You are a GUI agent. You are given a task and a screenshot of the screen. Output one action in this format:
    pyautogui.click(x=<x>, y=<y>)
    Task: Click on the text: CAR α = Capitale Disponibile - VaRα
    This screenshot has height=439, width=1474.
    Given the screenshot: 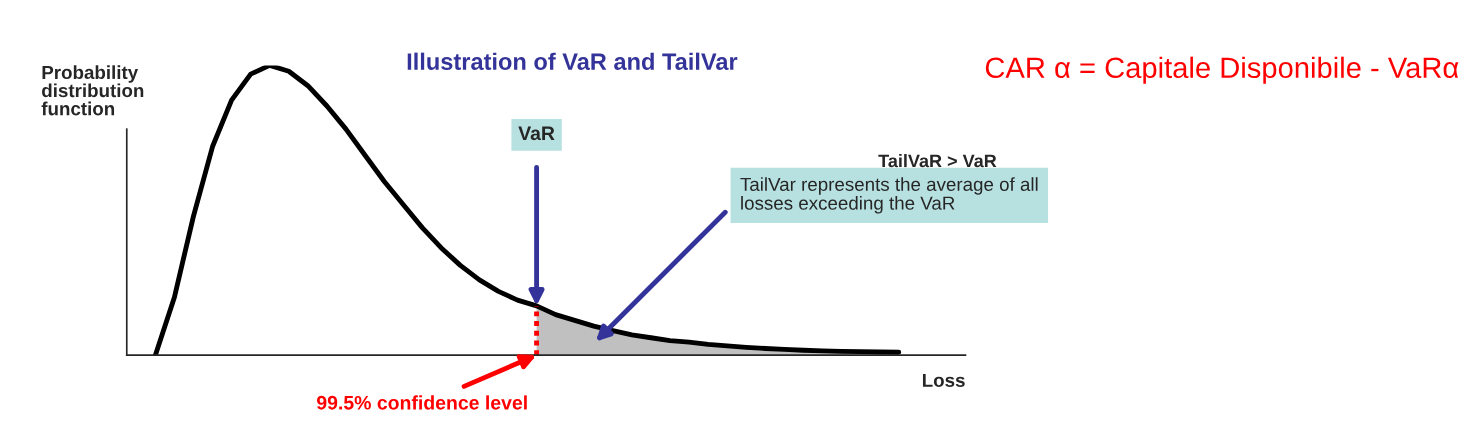 What is the action you would take?
    pyautogui.click(x=1222, y=70)
    